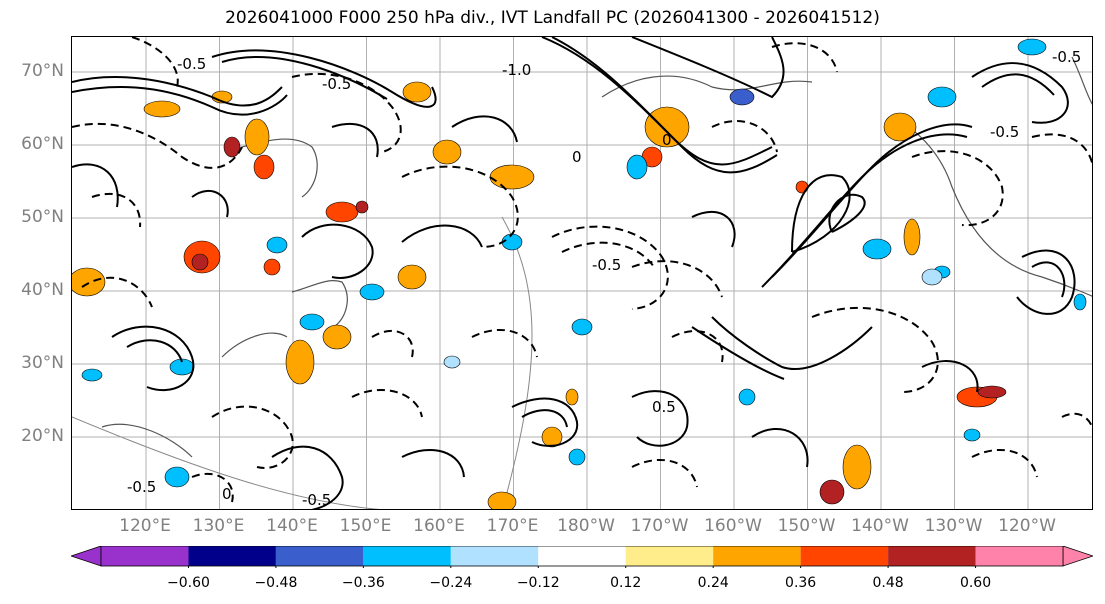  I want to click on contour-label: 0.5, so click(664, 407).